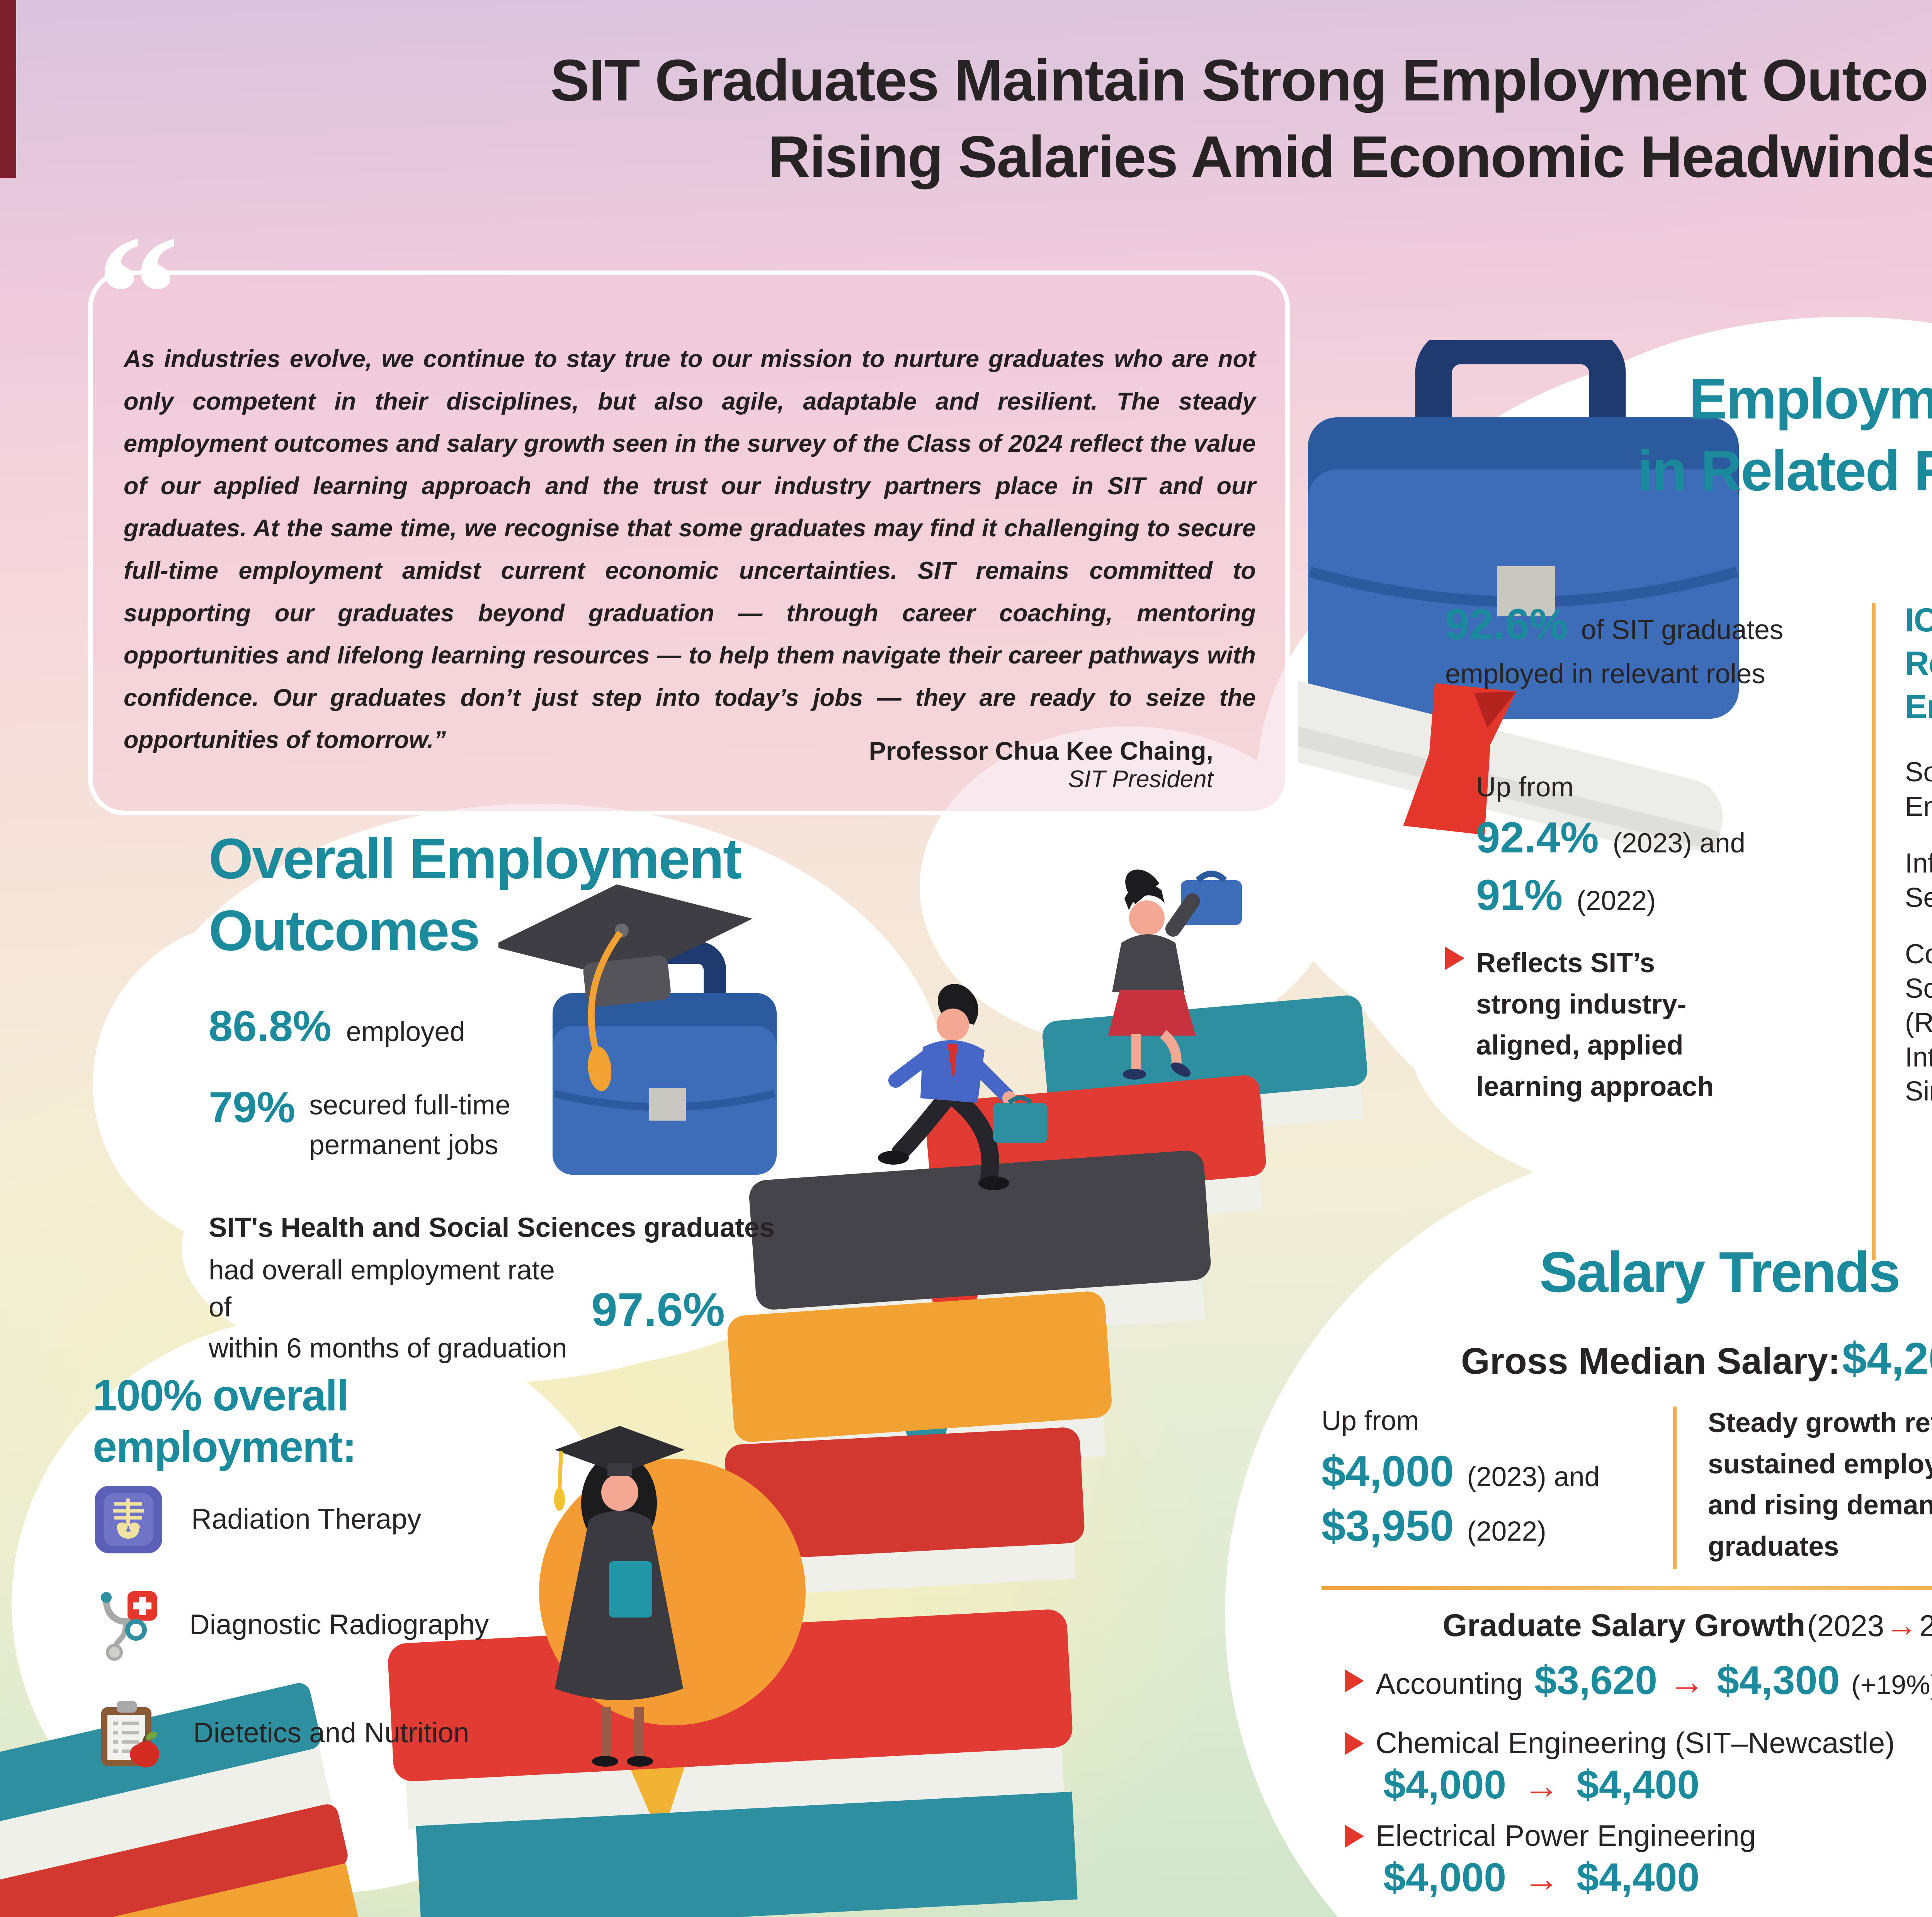 This screenshot has height=1917, width=1932. Describe the element at coordinates (1605, 674) in the screenshot. I see `related-fields-stat-rest2: employed in relevant roles` at that location.